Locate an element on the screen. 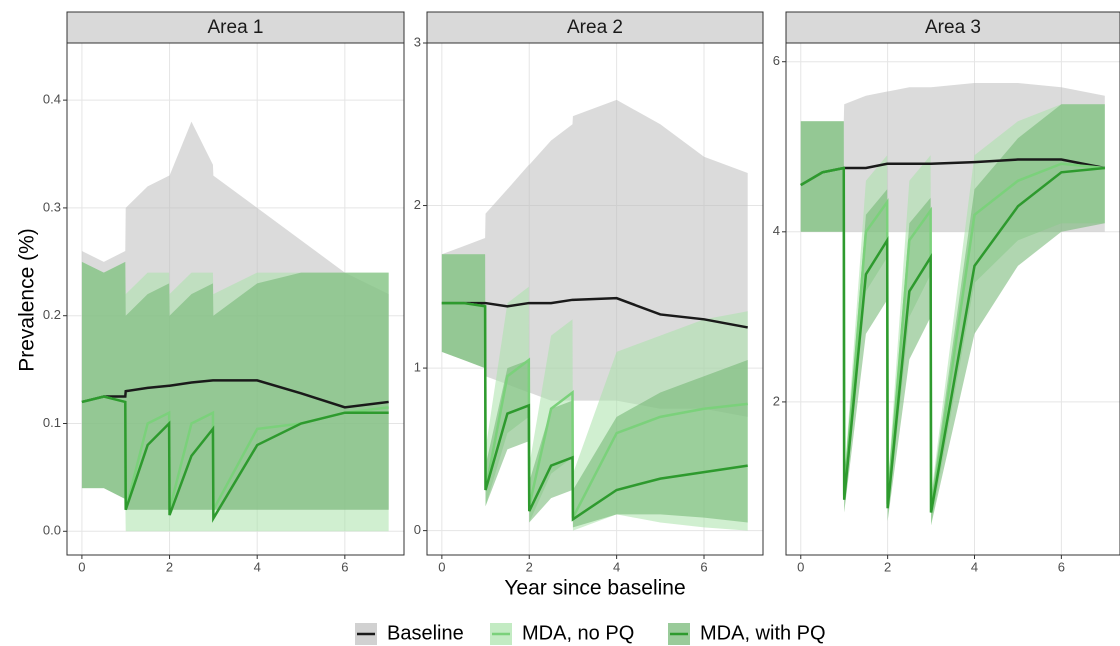  y-tick-label: 1 is located at coordinates (417, 367).